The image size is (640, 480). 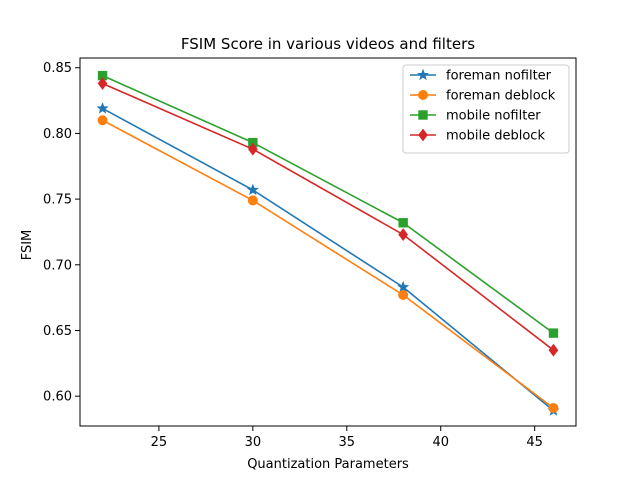 I want to click on legend-marker-circle, so click(x=423, y=95).